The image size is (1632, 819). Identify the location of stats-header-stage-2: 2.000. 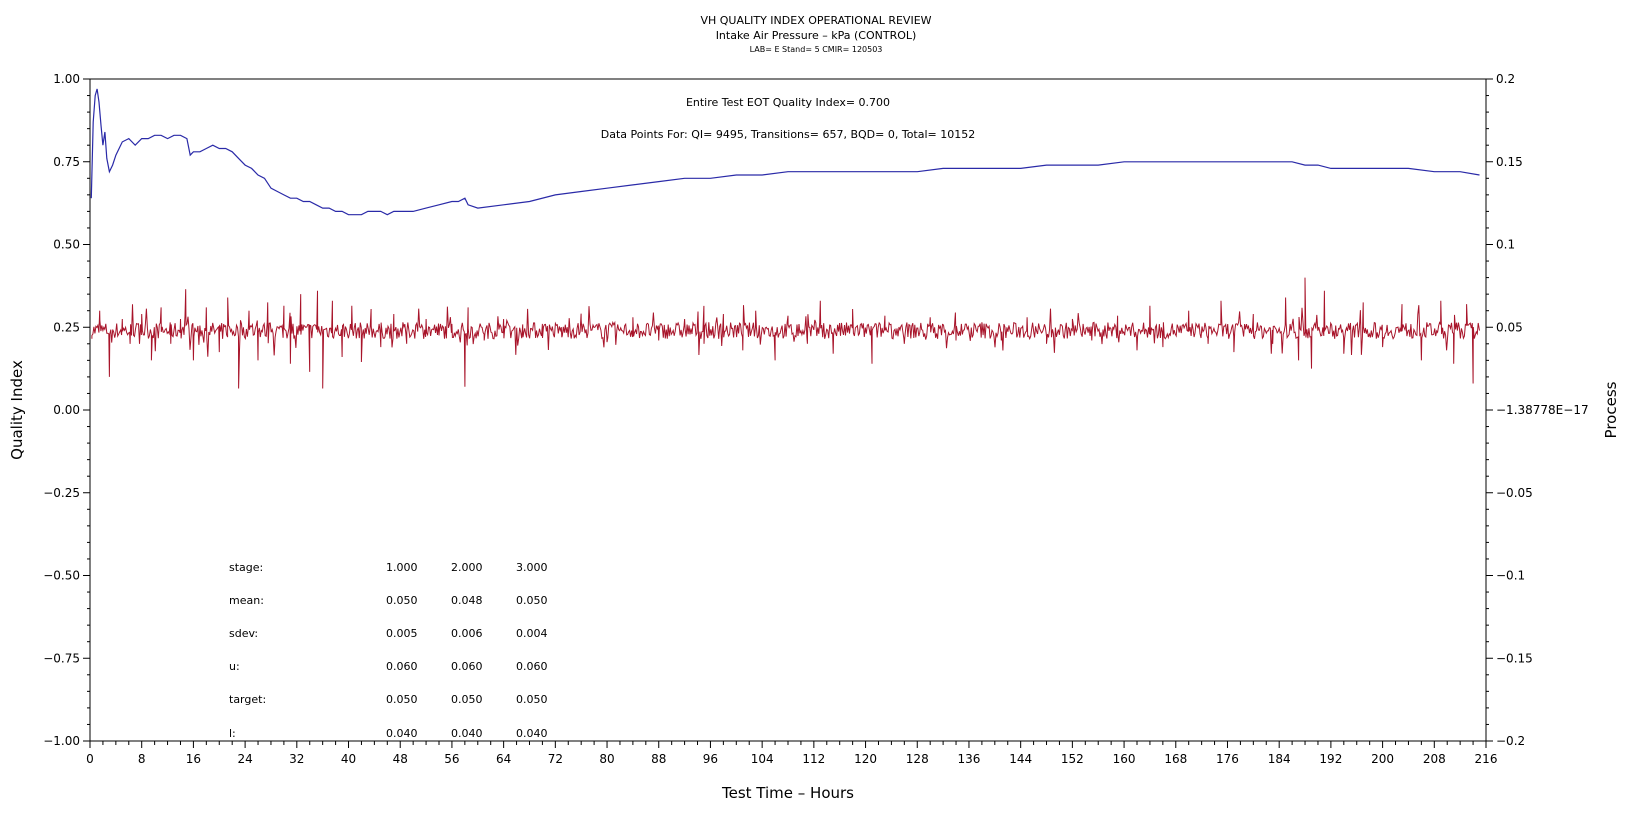
(467, 567).